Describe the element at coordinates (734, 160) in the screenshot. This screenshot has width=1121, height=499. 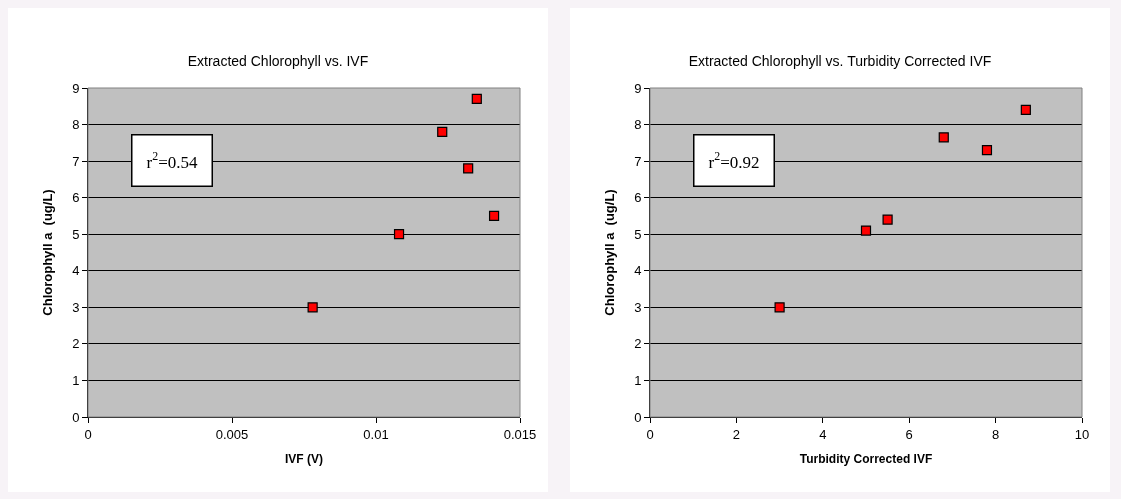
I see `annotation: r$^{2}$=0.92` at that location.